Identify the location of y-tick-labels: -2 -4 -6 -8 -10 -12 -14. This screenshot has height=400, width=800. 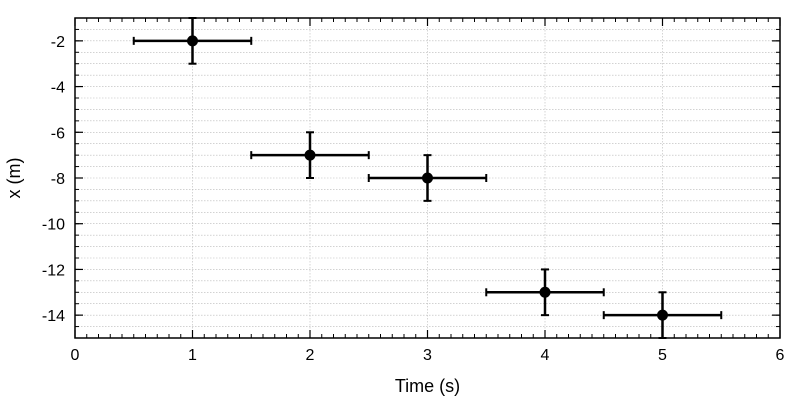
(53, 179).